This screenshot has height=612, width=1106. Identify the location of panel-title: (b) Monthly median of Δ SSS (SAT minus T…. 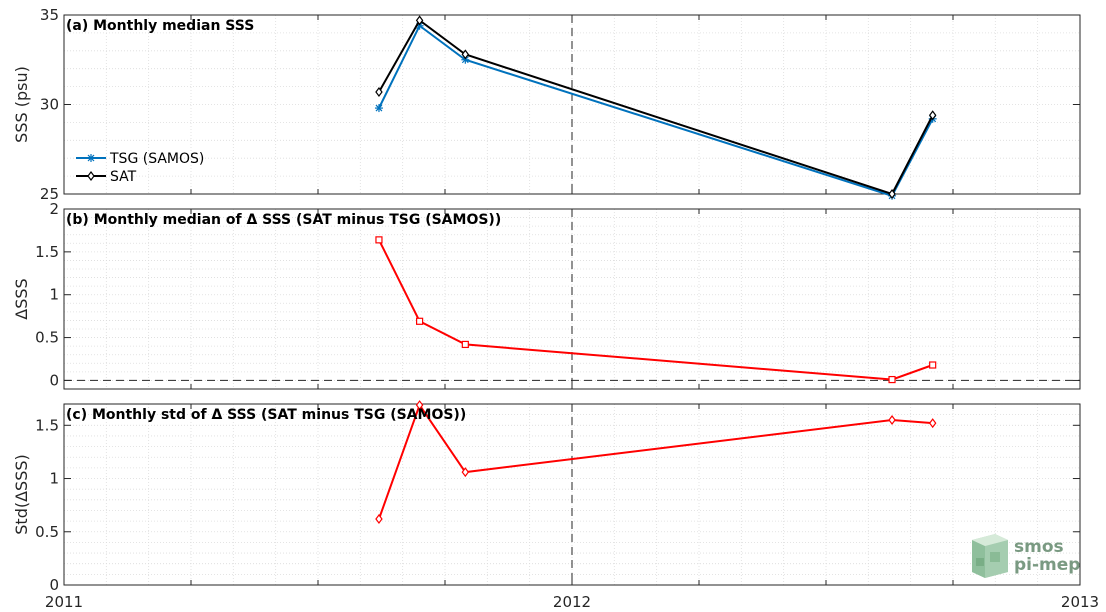
(283, 220).